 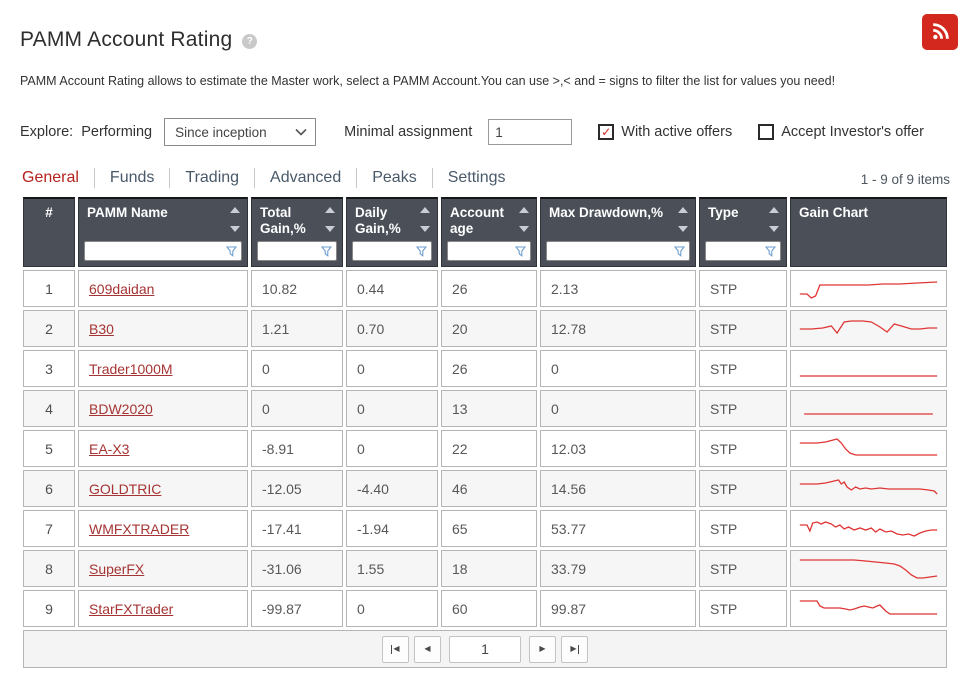 I want to click on max-drawdown-cell: 99.87, so click(x=618, y=608).